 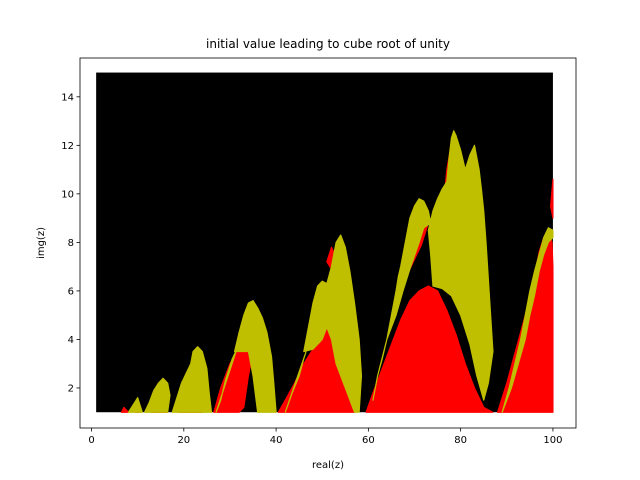 I want to click on x-tick-label: 100, so click(x=552, y=440).